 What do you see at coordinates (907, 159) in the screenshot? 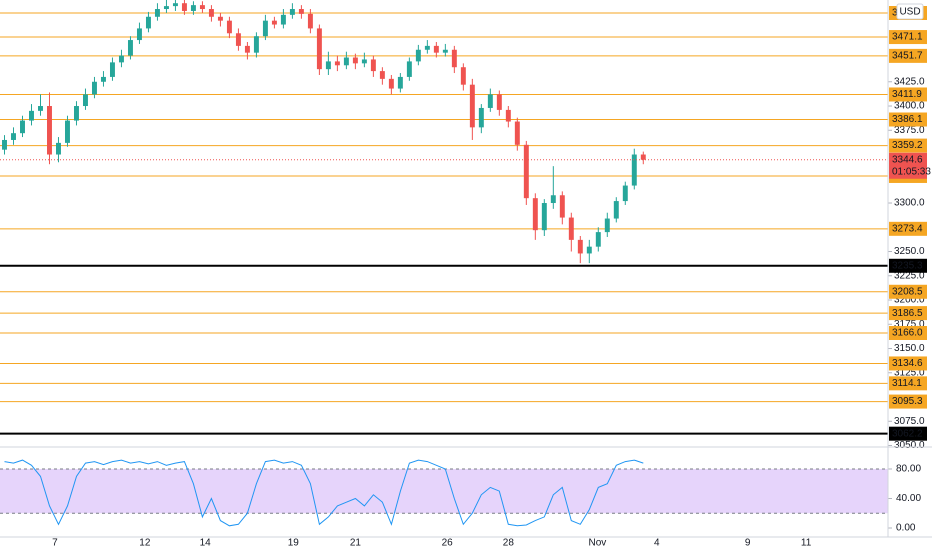
I see `last-price-label: 3344.6` at bounding box center [907, 159].